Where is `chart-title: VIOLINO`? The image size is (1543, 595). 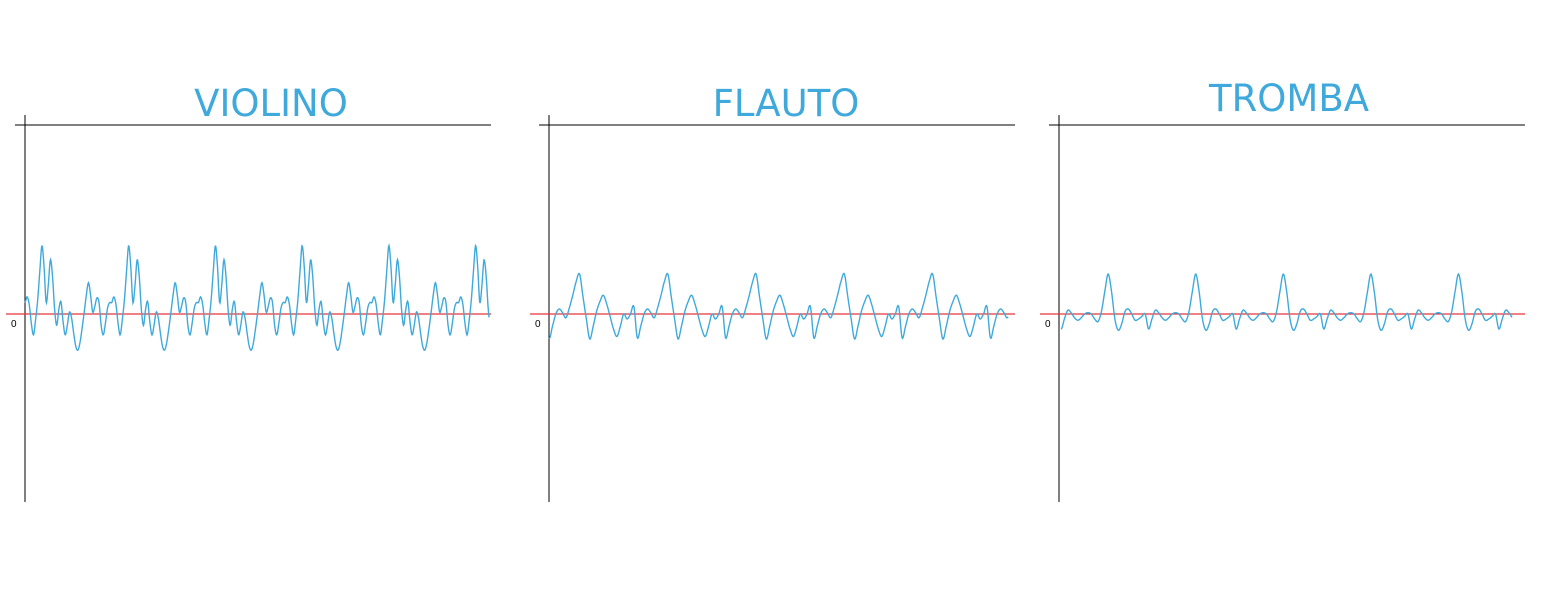
chart-title: VIOLINO is located at coordinates (271, 103).